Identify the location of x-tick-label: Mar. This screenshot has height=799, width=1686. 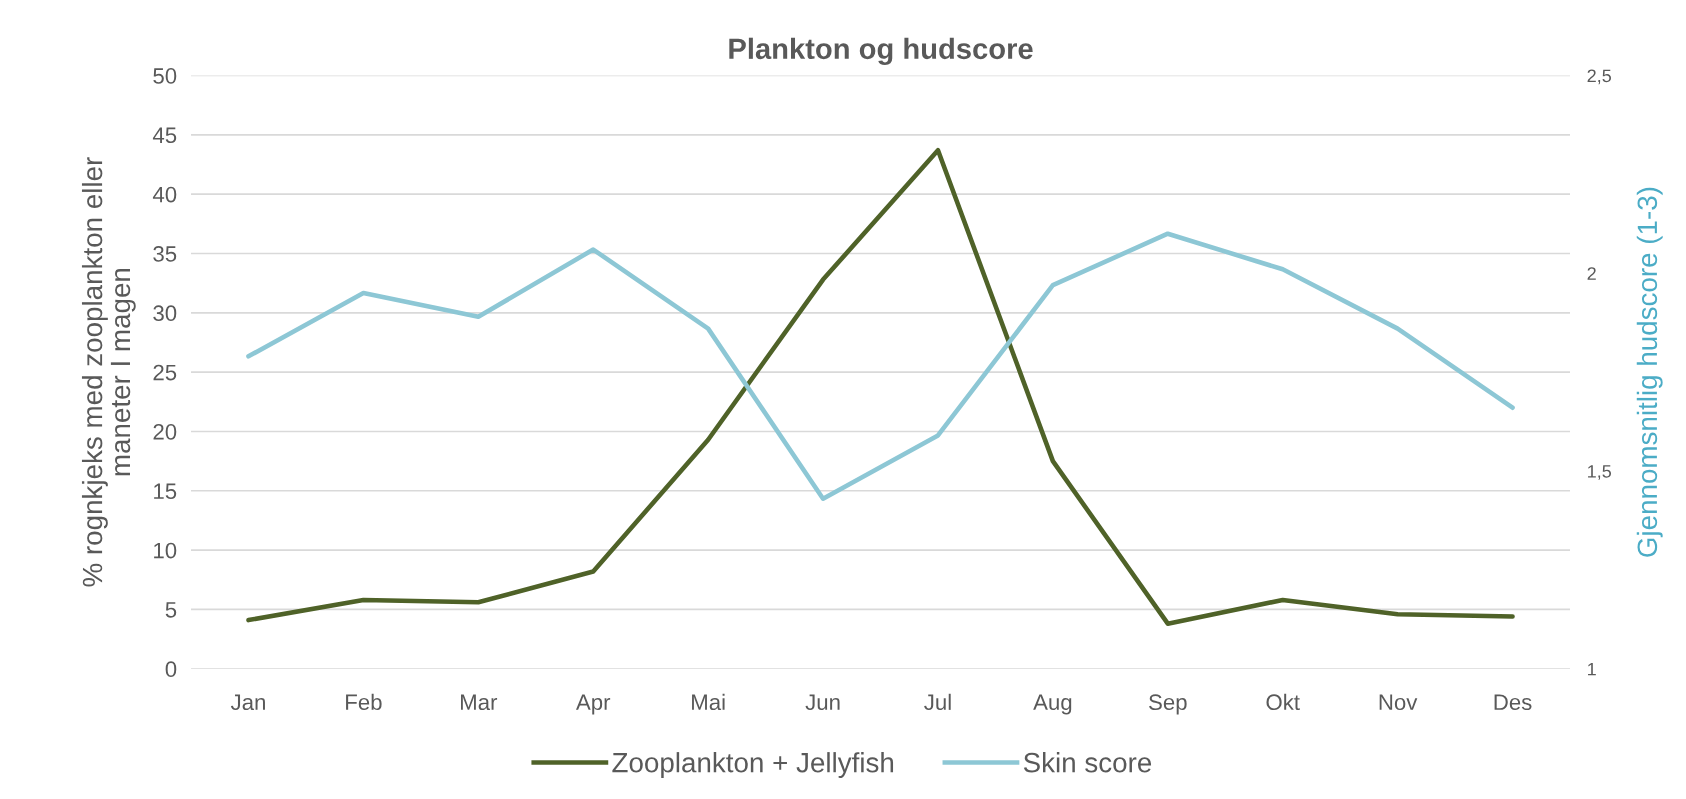
(479, 702).